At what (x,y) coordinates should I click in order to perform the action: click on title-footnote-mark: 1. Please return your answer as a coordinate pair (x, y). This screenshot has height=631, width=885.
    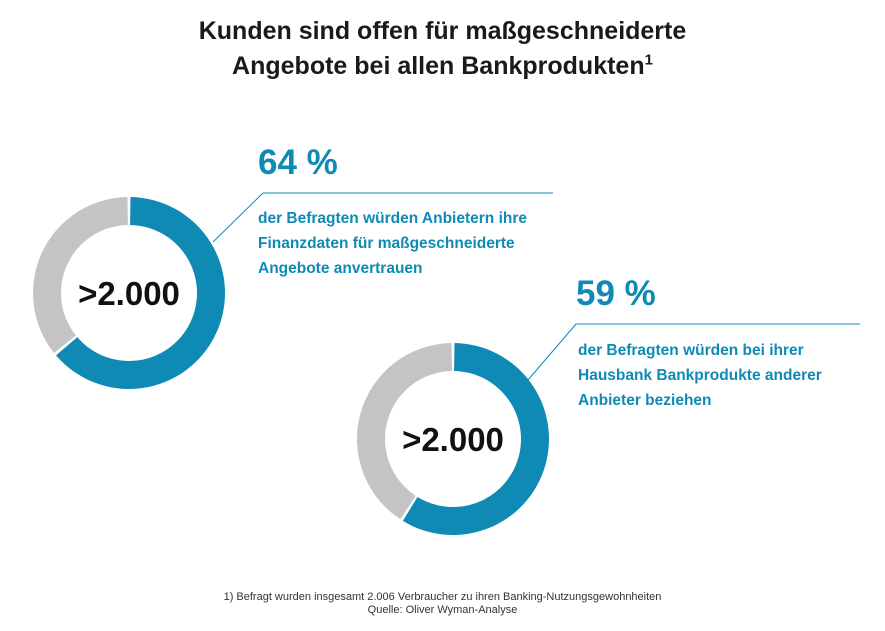
    Looking at the image, I should click on (648, 60).